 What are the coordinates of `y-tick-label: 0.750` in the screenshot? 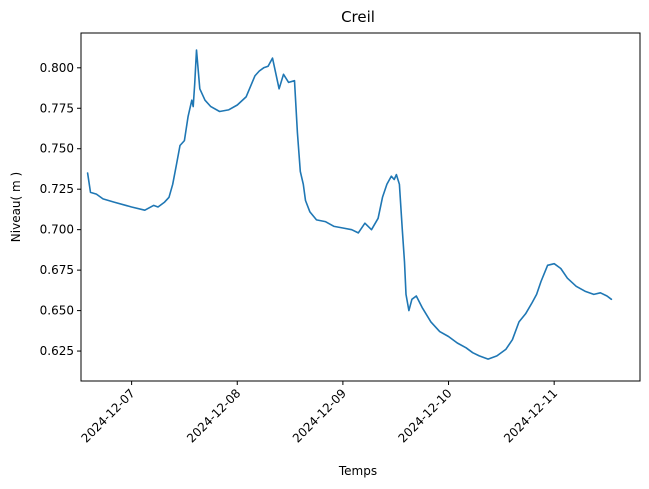 It's located at (57, 149).